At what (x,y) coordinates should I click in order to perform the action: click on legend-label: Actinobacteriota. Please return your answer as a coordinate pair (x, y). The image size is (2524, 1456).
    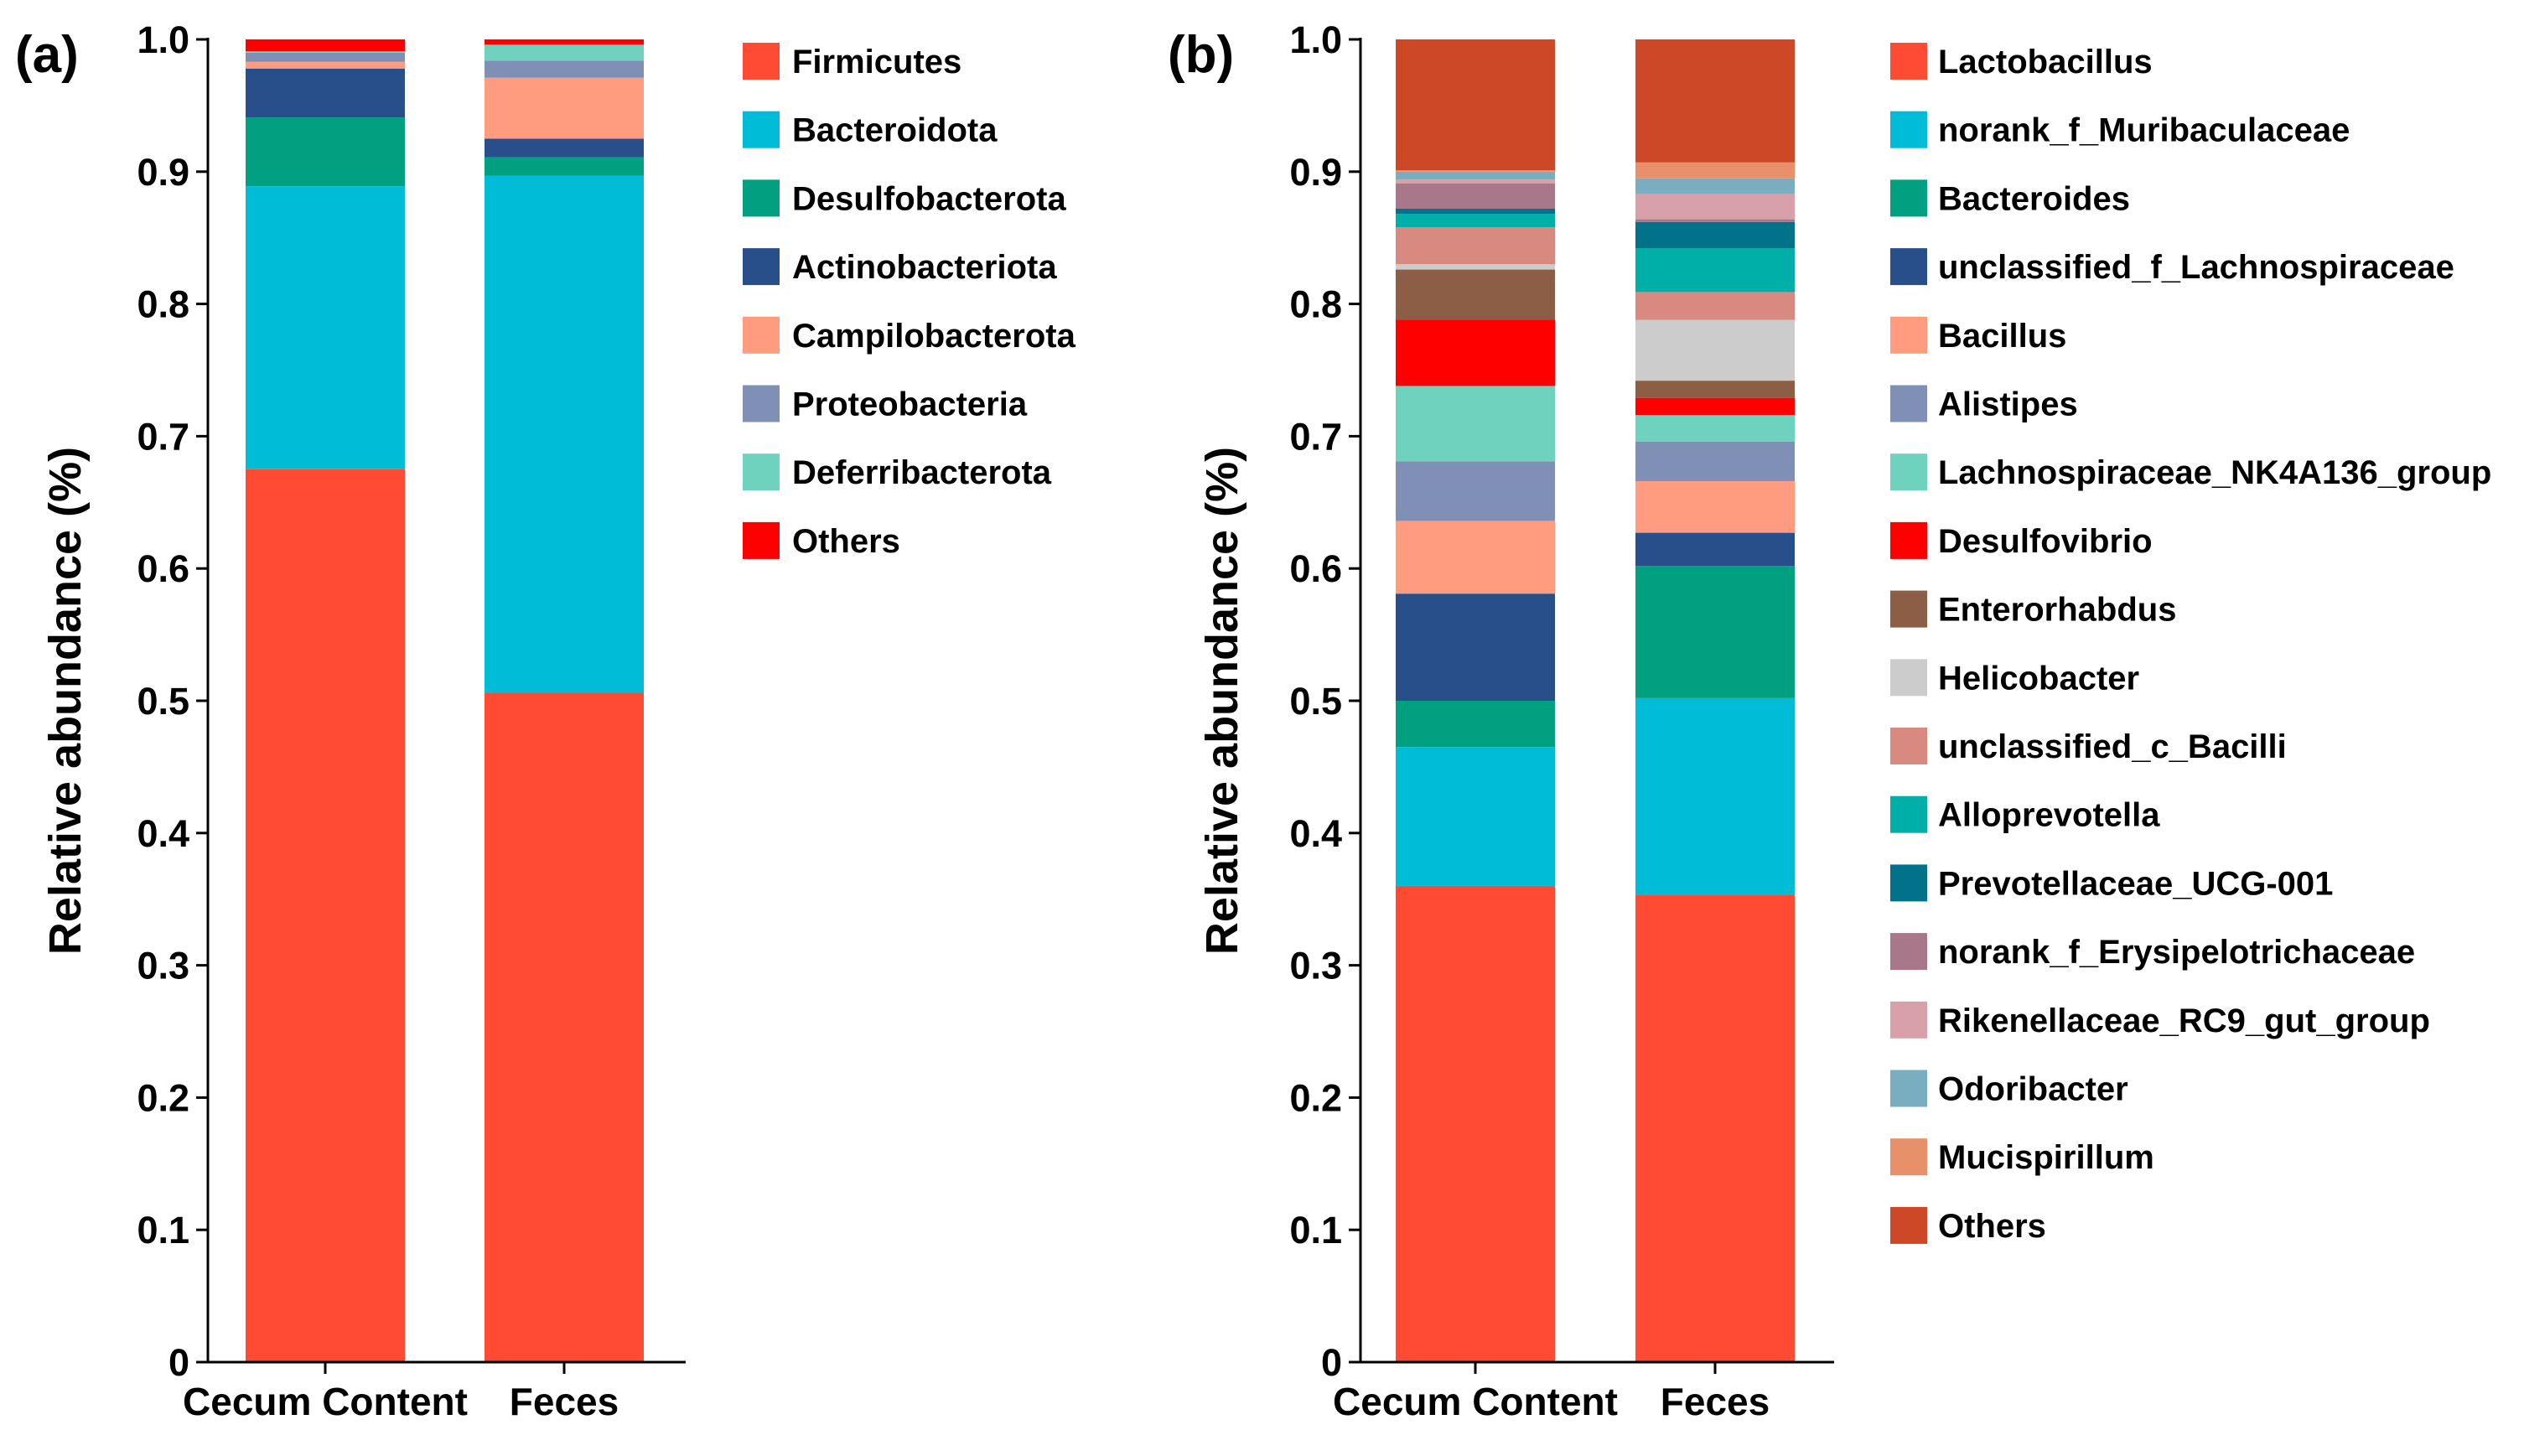
    Looking at the image, I should click on (924, 267).